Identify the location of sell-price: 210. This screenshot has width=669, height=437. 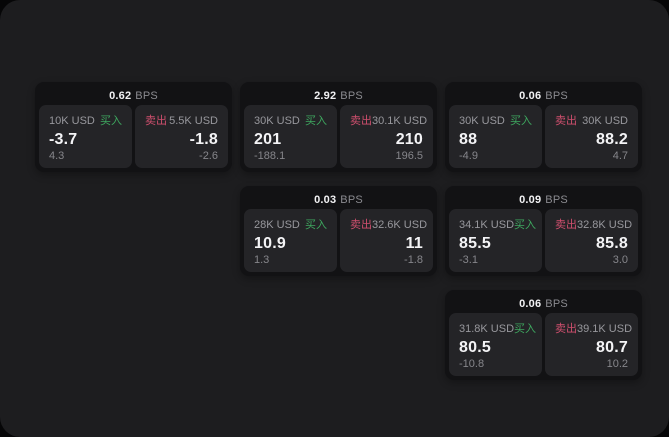
(409, 139).